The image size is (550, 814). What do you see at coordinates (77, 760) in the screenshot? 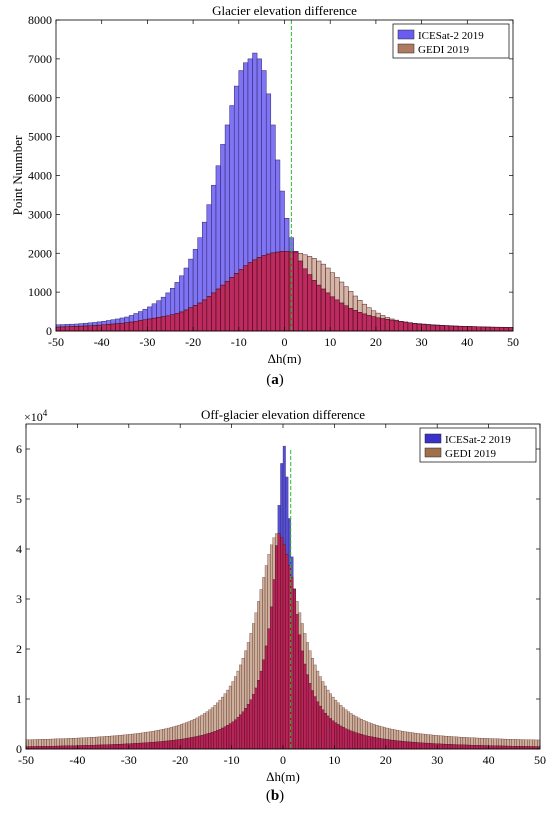
I see `x-tick-label: -40` at bounding box center [77, 760].